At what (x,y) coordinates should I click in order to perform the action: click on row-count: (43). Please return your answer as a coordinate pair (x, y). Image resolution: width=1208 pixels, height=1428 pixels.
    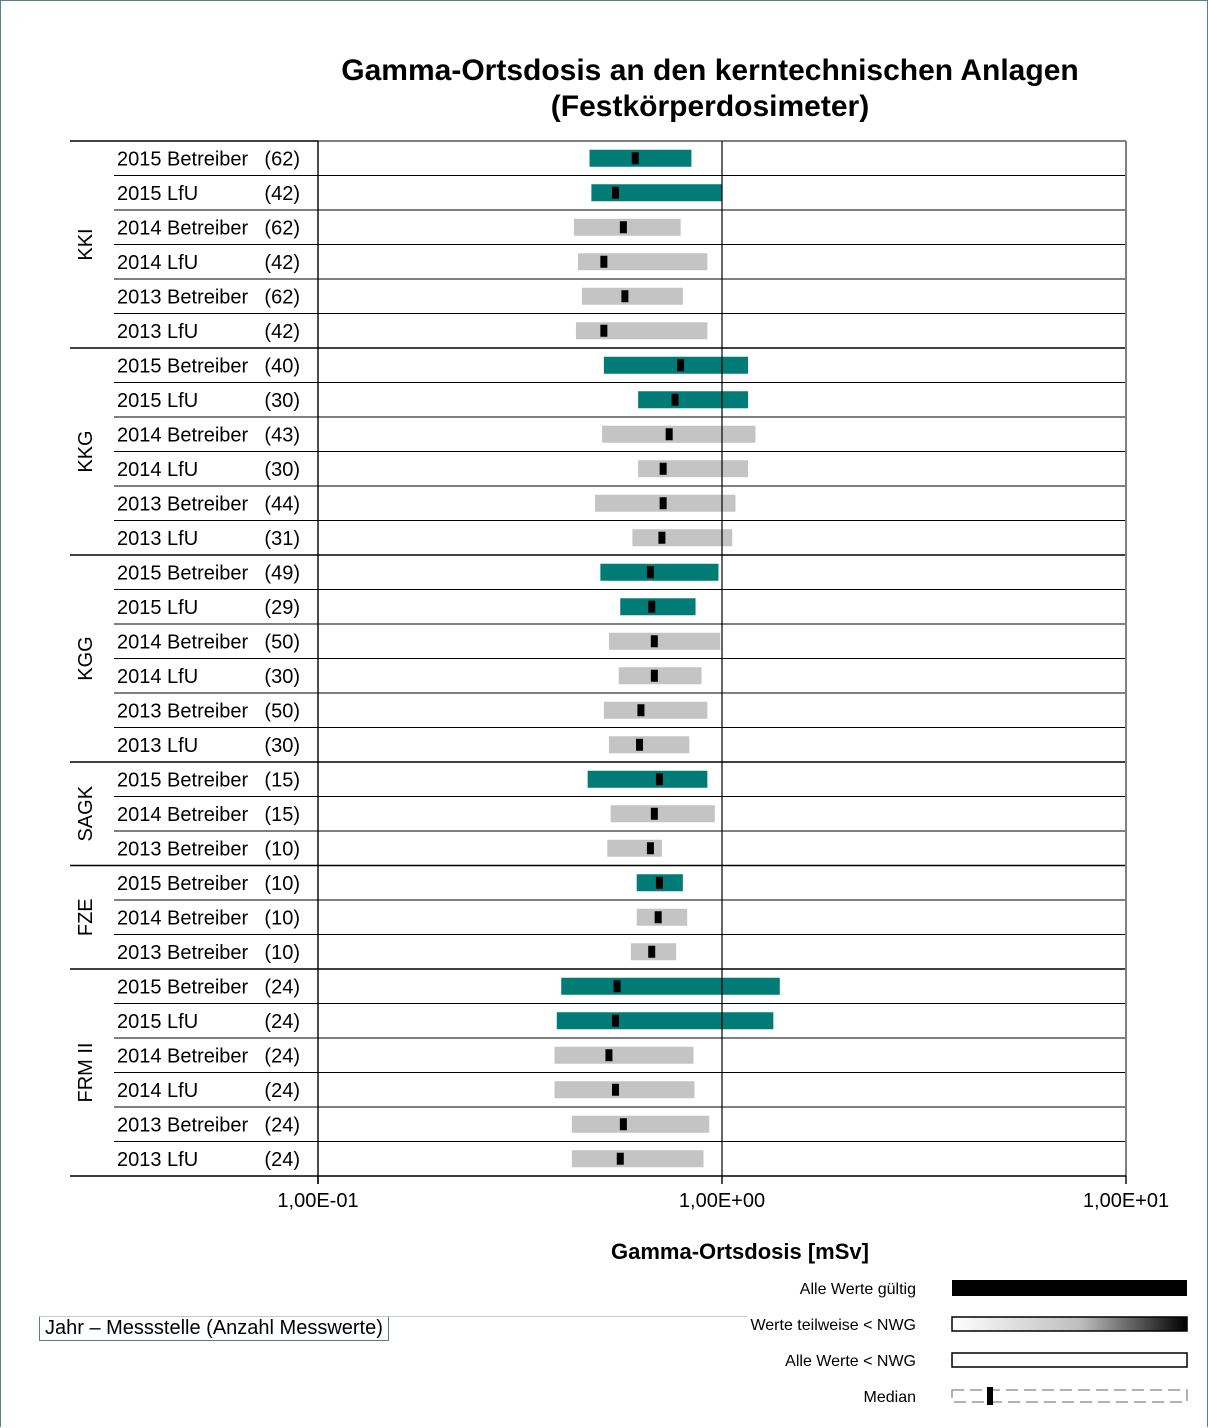
    Looking at the image, I should click on (282, 435).